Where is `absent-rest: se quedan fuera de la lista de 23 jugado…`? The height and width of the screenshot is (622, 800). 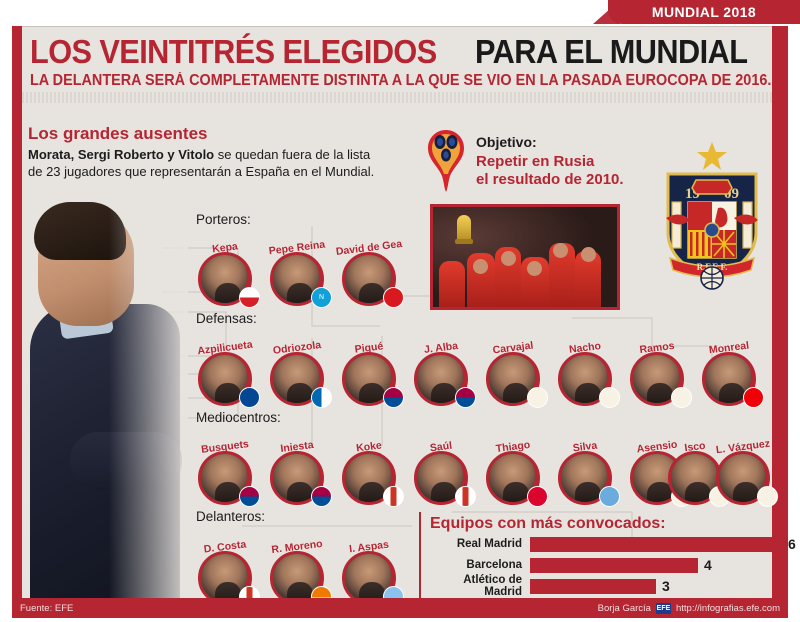 absent-rest: se quedan fuera de la lista de 23 jugado… is located at coordinates (201, 163).